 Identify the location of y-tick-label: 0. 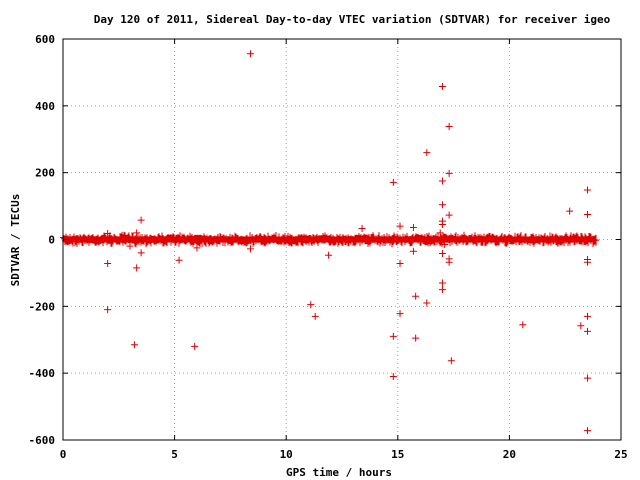
(51, 240).